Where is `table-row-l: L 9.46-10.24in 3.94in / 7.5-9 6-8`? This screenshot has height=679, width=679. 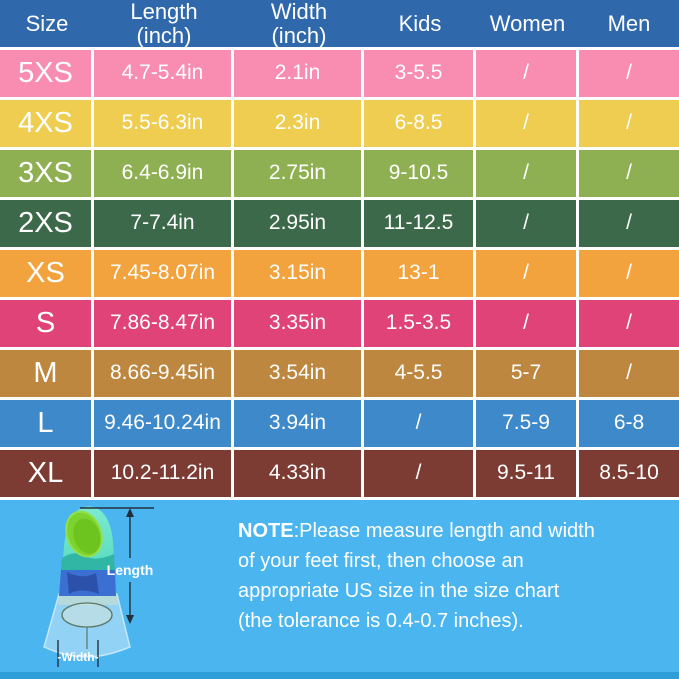 table-row-l: L 9.46-10.24in 3.94in / 7.5-9 6-8 is located at coordinates (339, 423).